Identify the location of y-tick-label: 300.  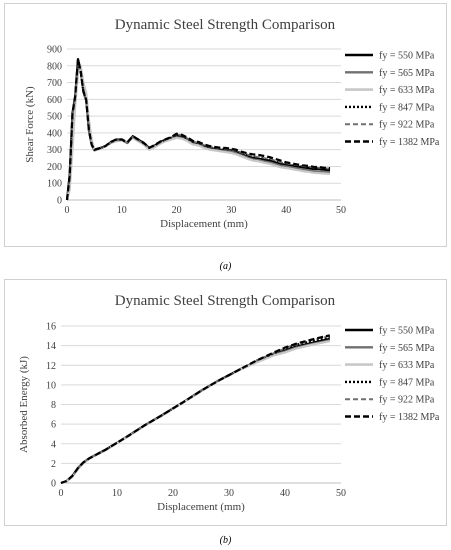
(54, 150).